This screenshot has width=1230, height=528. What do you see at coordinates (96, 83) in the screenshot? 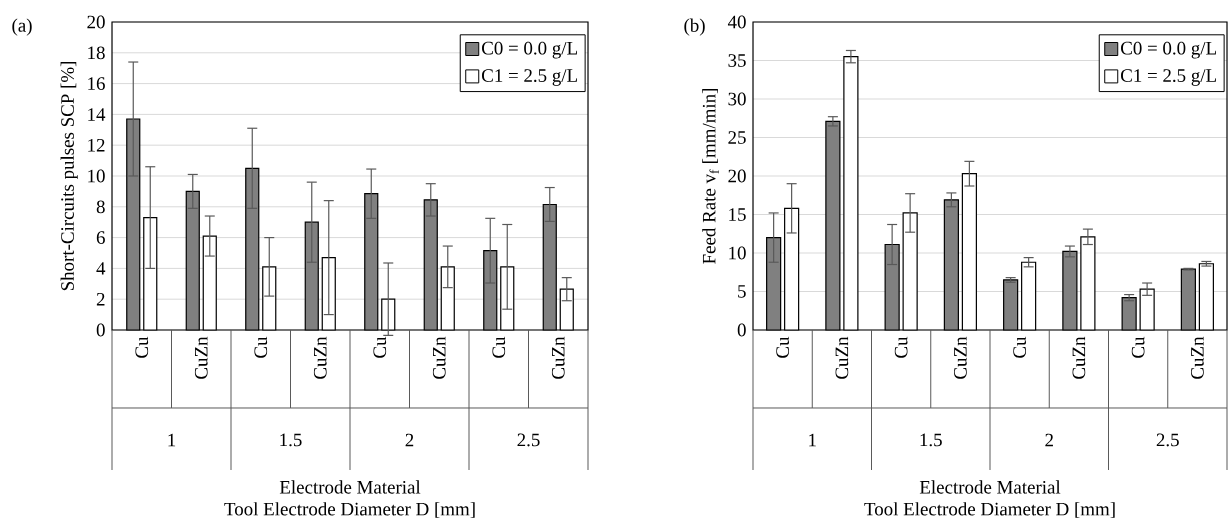
I see `y-tick-label: 16` at bounding box center [96, 83].